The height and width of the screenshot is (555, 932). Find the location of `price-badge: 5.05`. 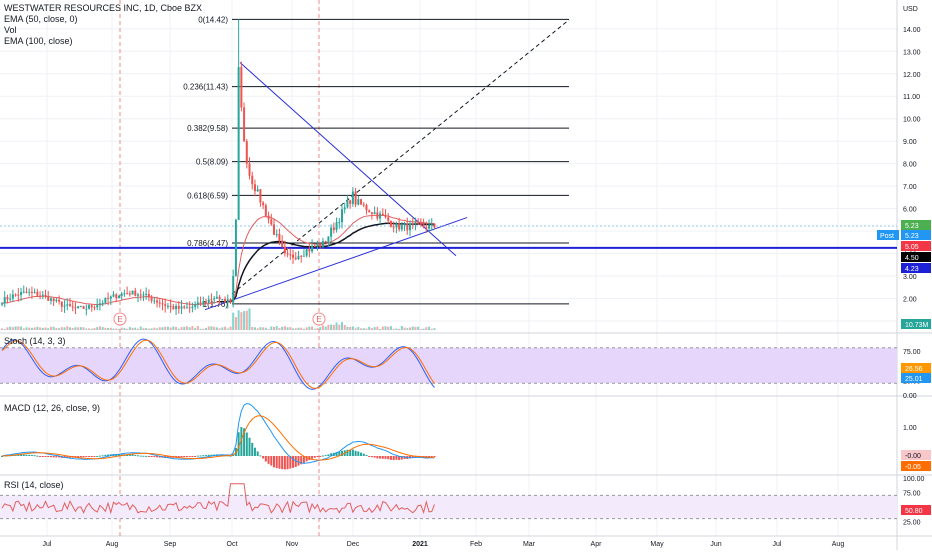

price-badge: 5.05 is located at coordinates (912, 247).